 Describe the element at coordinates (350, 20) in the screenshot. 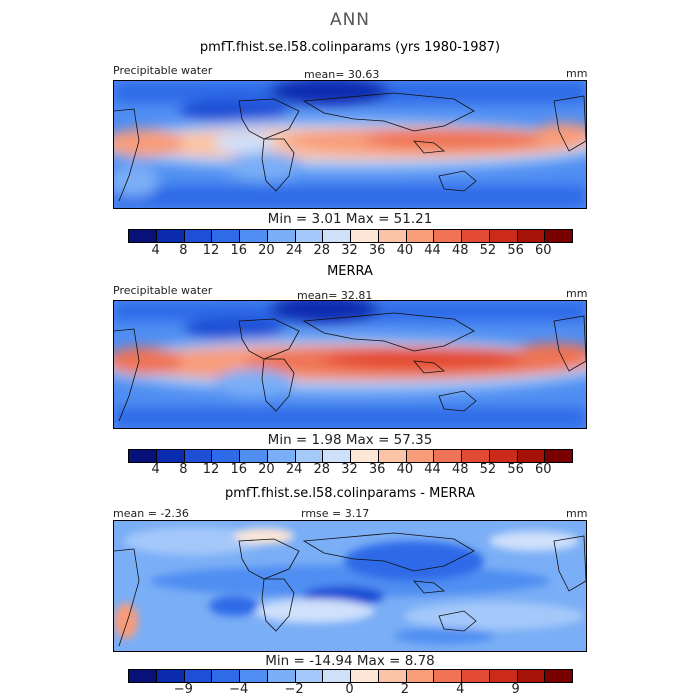

I see `figure-suptitle: ANN` at that location.